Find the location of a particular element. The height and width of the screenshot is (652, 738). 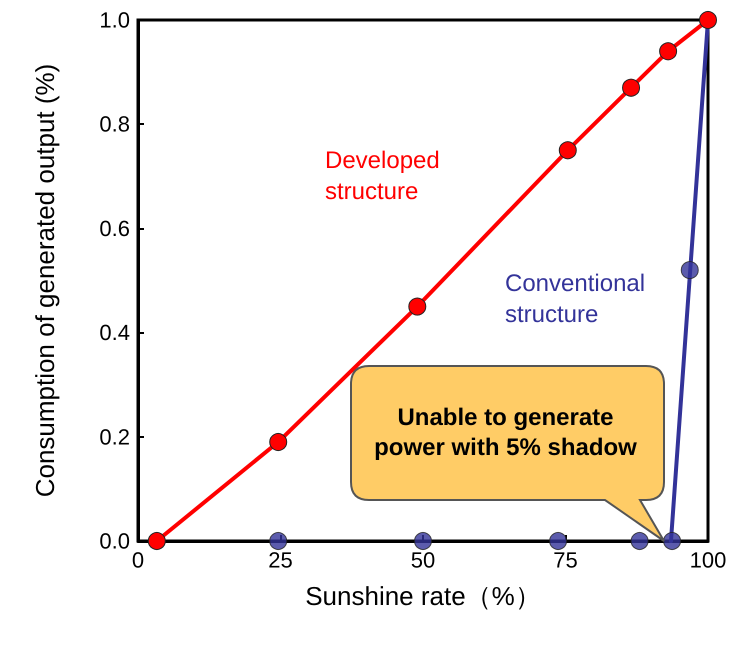

x-tick-label: 0 is located at coordinates (138, 560).